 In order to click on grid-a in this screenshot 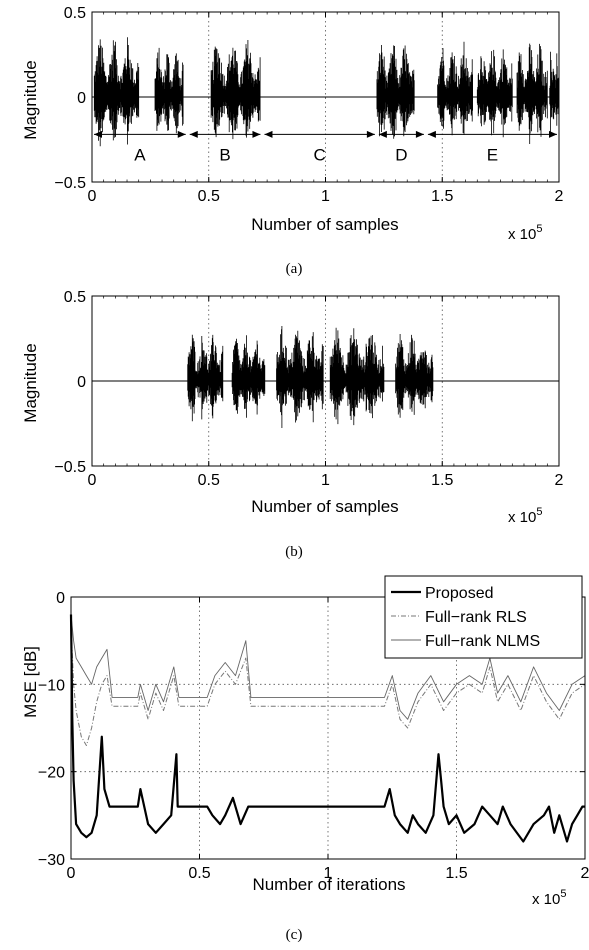, I will do `click(325, 97)`.